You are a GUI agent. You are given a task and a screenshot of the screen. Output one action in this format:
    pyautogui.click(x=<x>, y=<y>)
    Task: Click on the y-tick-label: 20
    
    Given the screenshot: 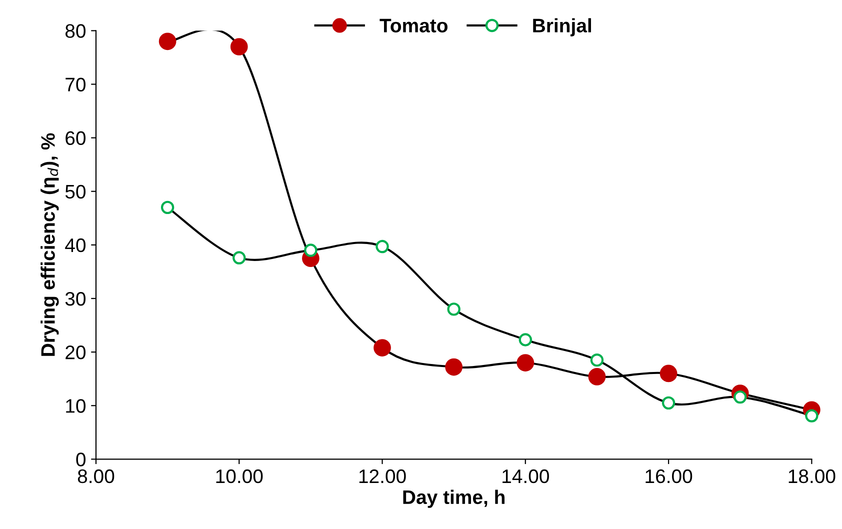 What is the action you would take?
    pyautogui.click(x=76, y=353)
    